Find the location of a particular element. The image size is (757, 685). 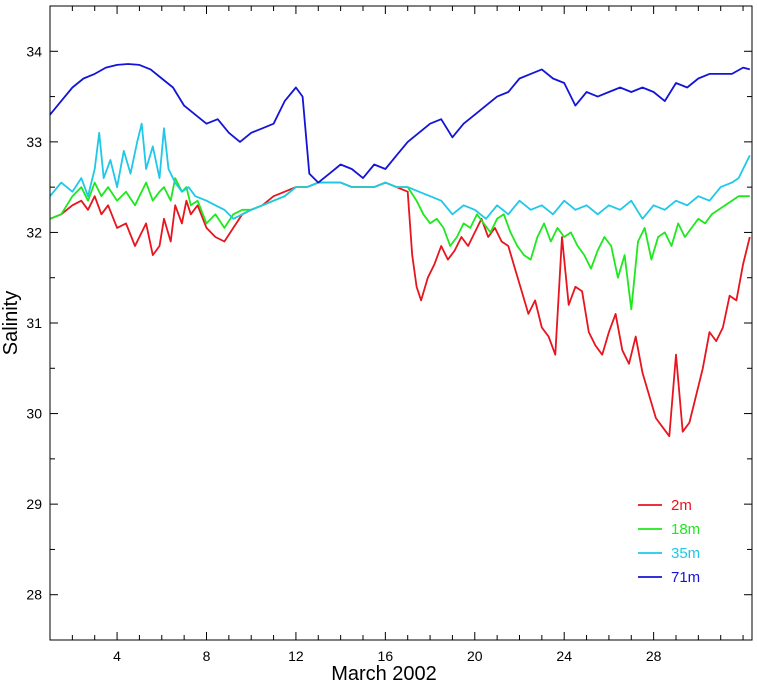

x-tick-label: 28 is located at coordinates (654, 656).